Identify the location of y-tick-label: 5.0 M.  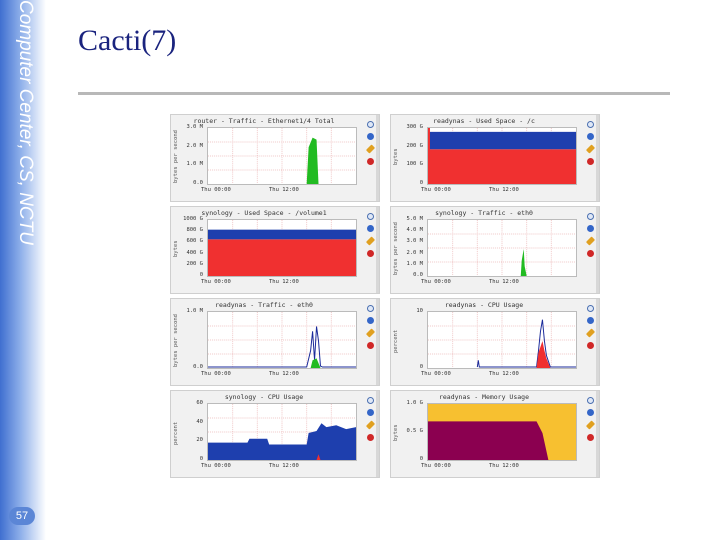
(414, 219).